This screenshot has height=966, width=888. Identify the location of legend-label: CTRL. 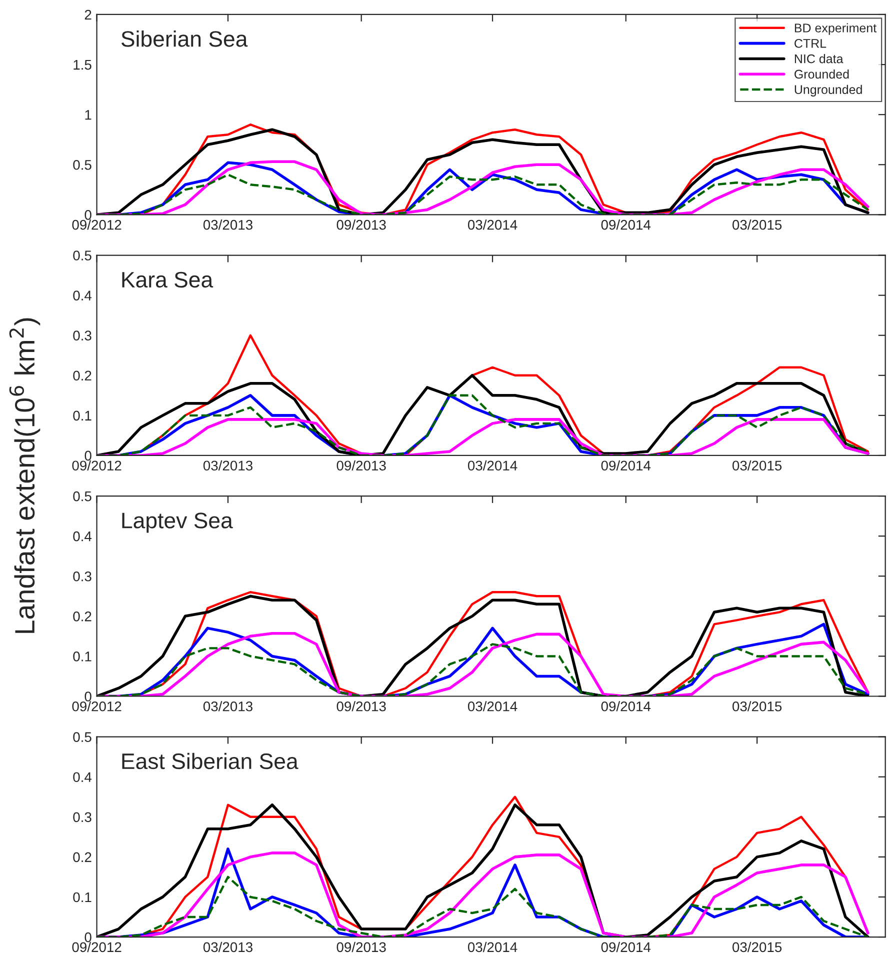
(810, 43).